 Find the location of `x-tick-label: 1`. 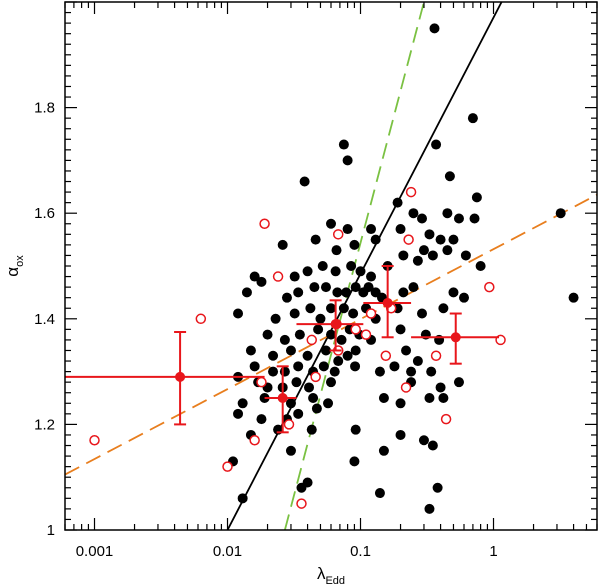

x-tick-label: 1 is located at coordinates (493, 551).